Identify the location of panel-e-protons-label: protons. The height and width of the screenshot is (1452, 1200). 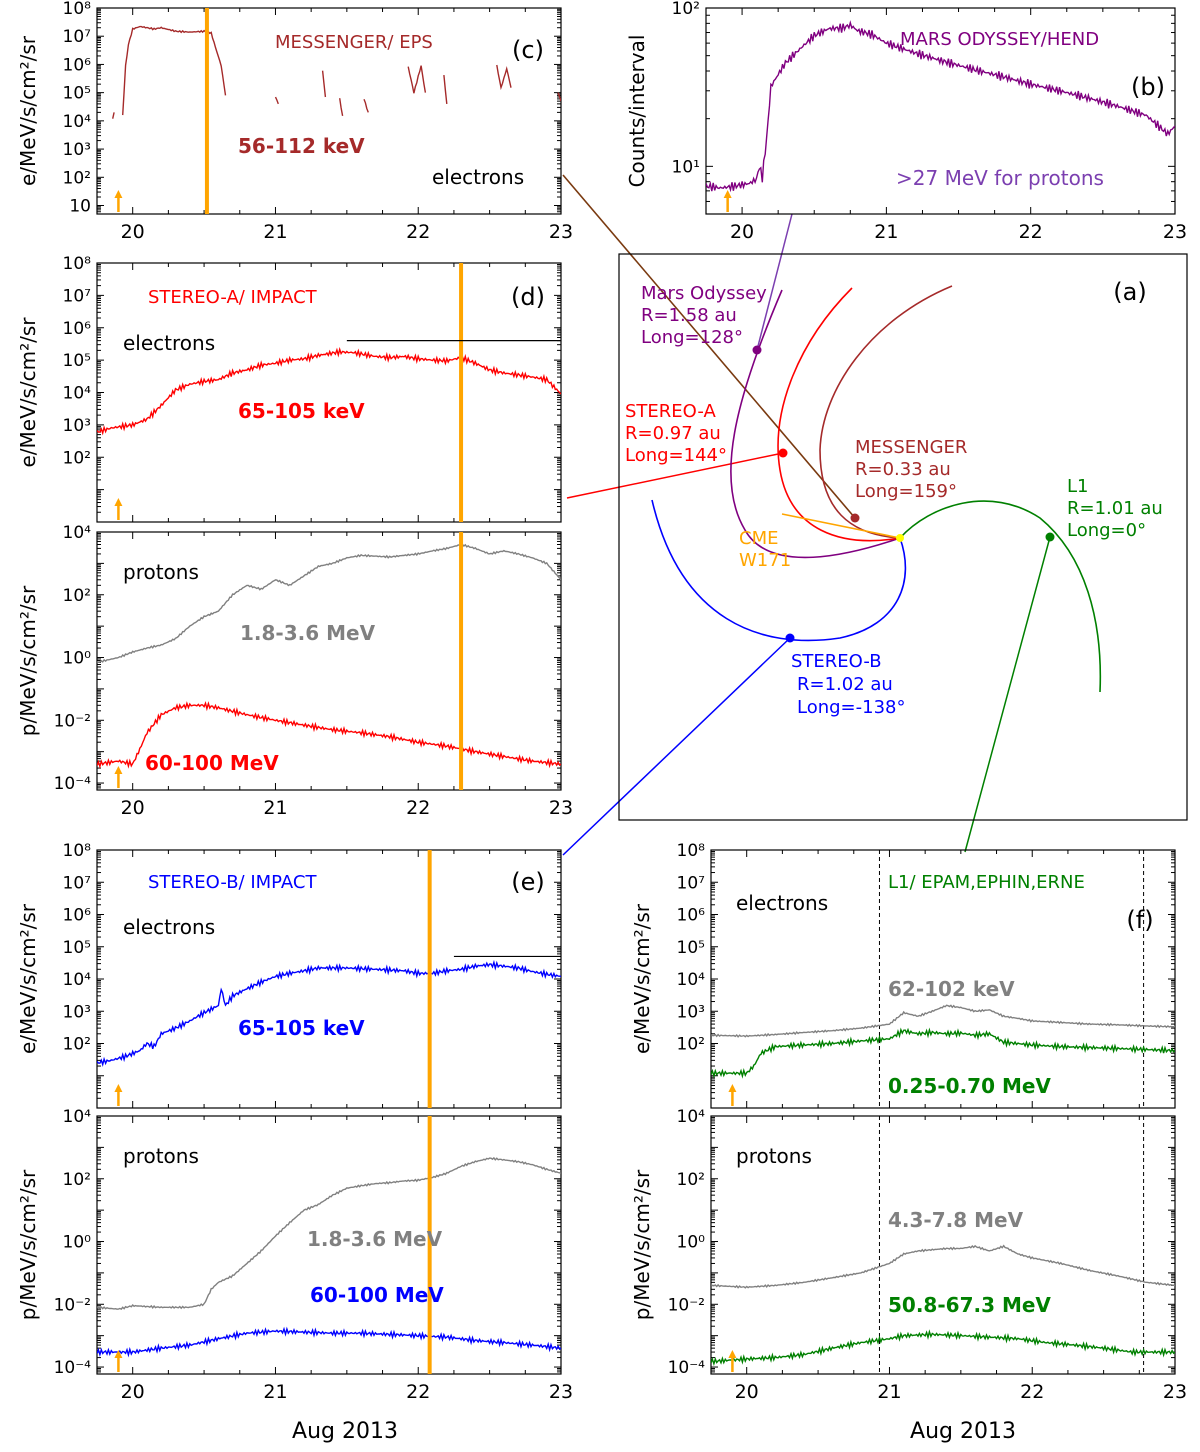
(161, 1156).